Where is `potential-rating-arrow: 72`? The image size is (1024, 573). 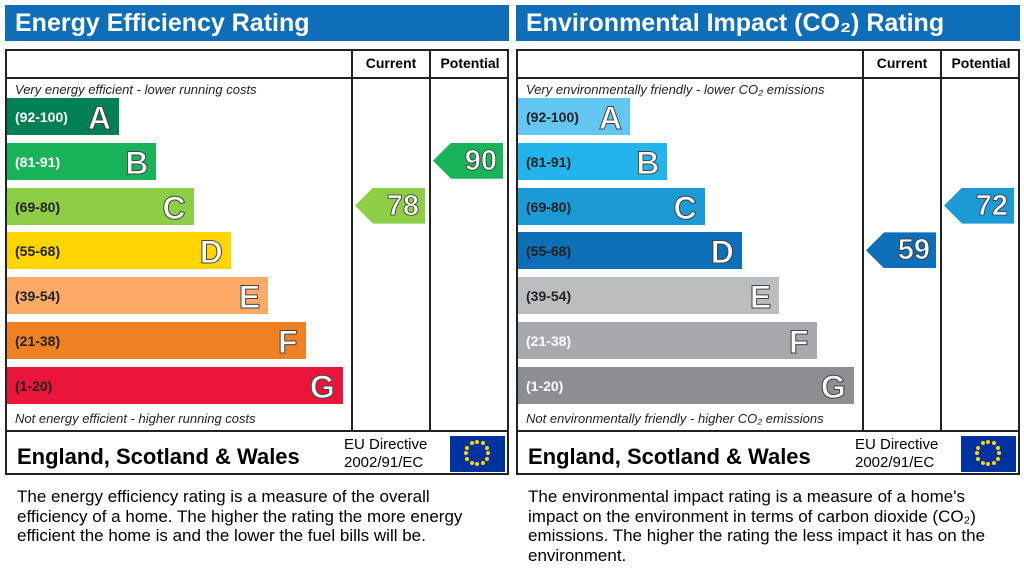
potential-rating-arrow: 72 is located at coordinates (979, 205).